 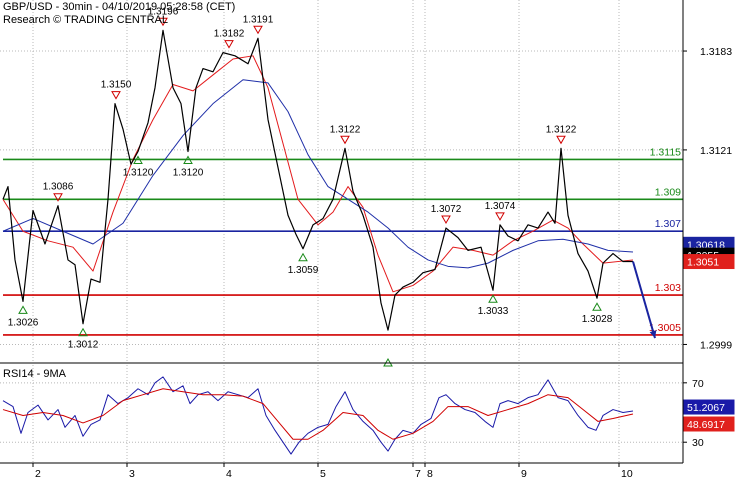 I want to click on x-tick-label: 4, so click(x=229, y=474).